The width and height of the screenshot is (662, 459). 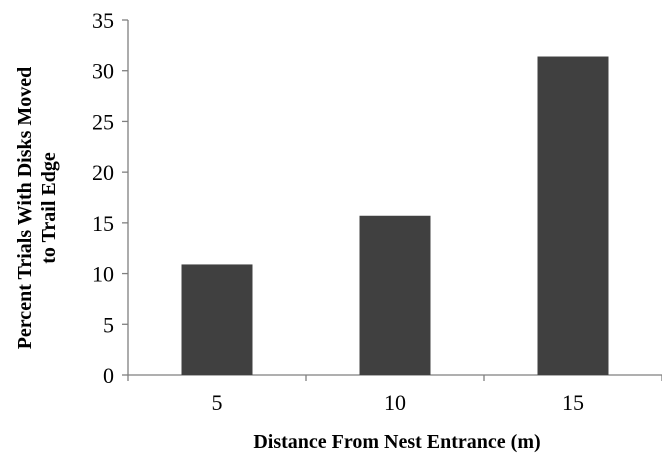 I want to click on y-tick-label: 10, so click(x=103, y=274).